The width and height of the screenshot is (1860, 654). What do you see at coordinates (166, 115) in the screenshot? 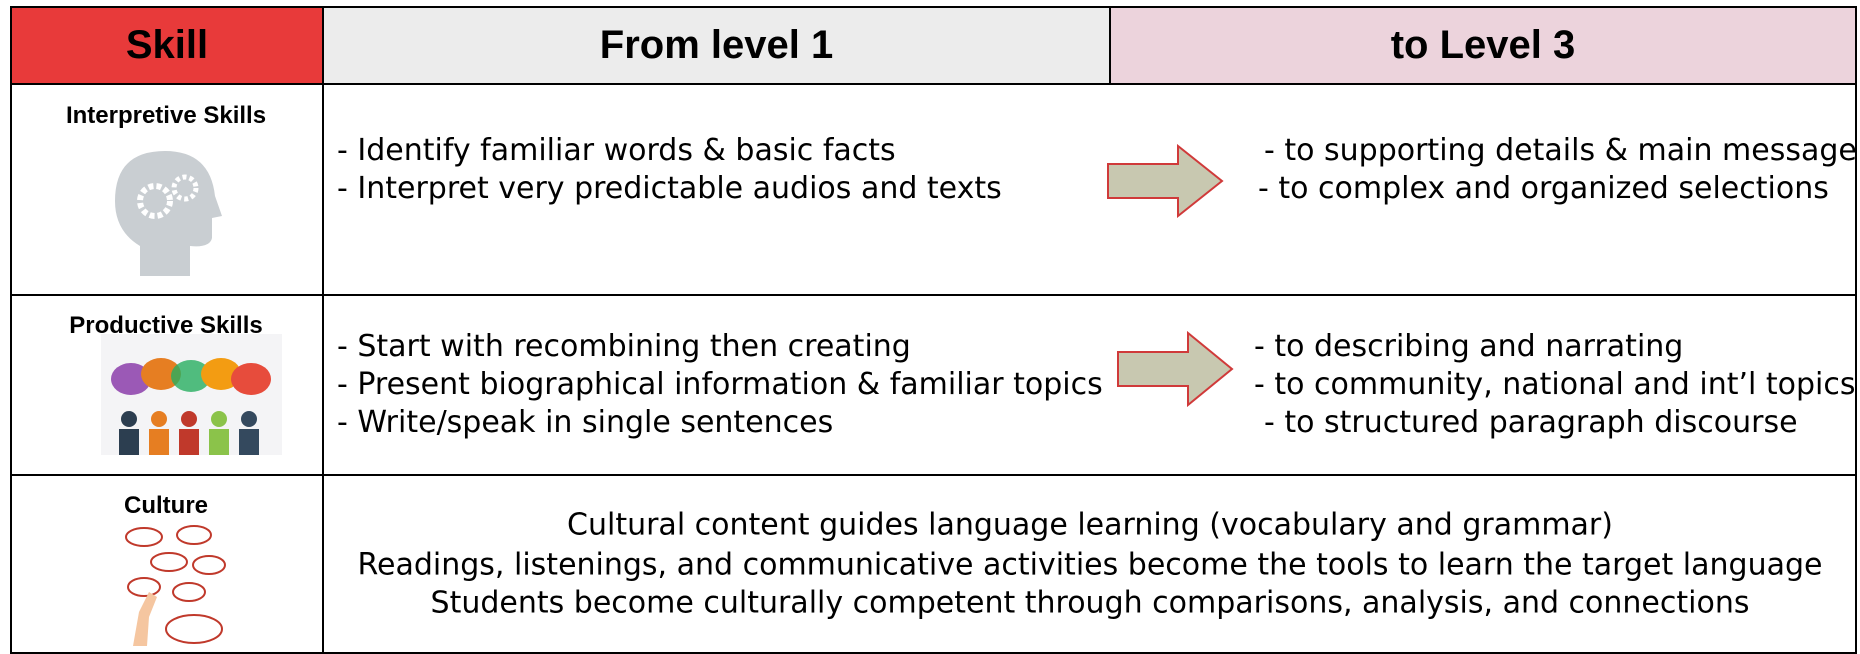
I see `skill-label: Interpretive Skills` at bounding box center [166, 115].